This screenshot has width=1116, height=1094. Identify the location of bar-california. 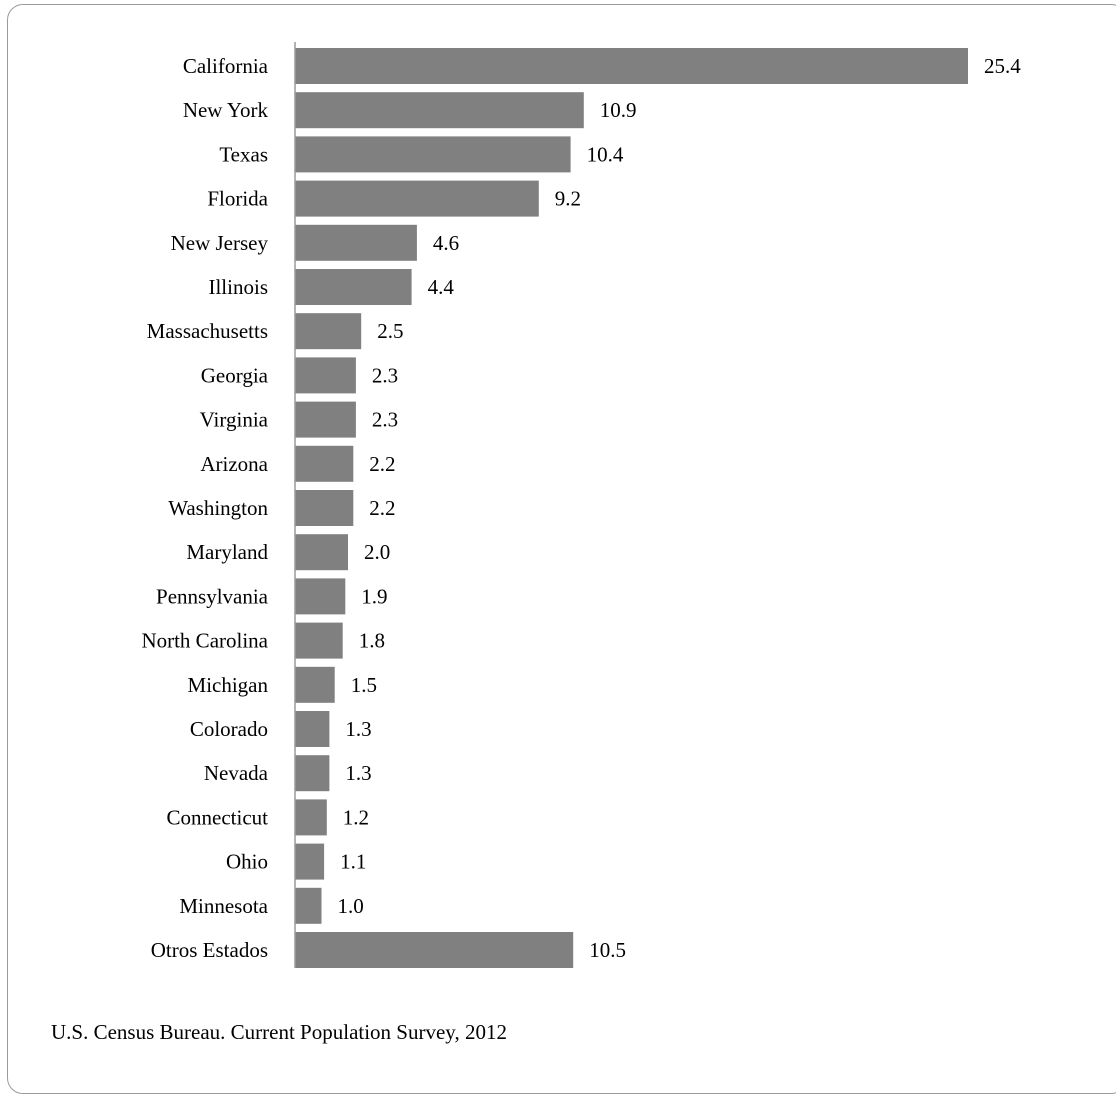
(631, 66).